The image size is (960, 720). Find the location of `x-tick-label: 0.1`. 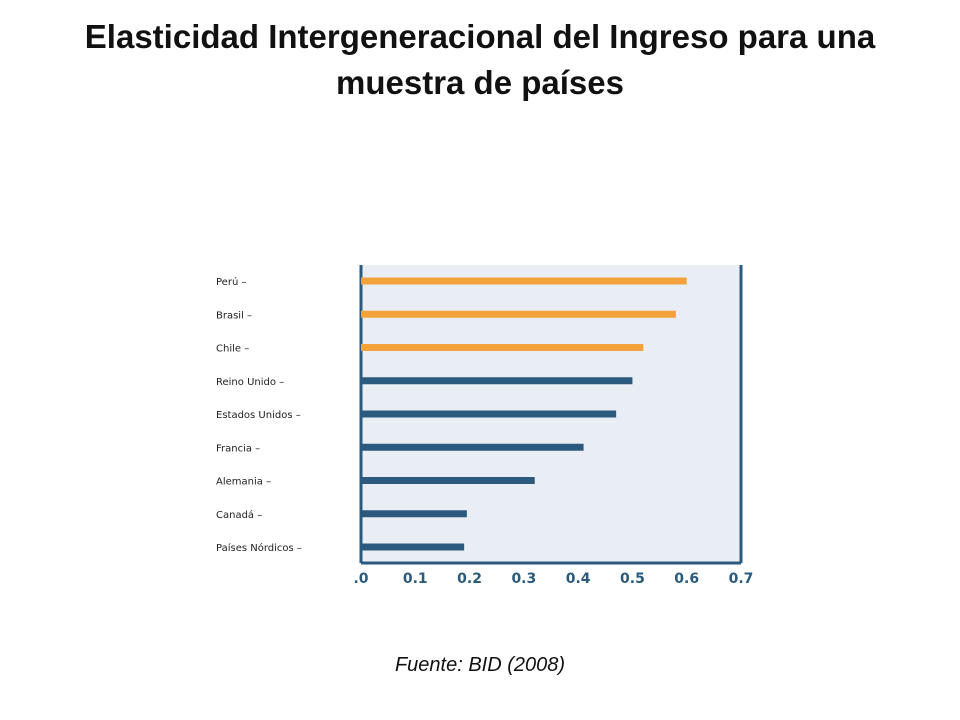

x-tick-label: 0.1 is located at coordinates (415, 579).